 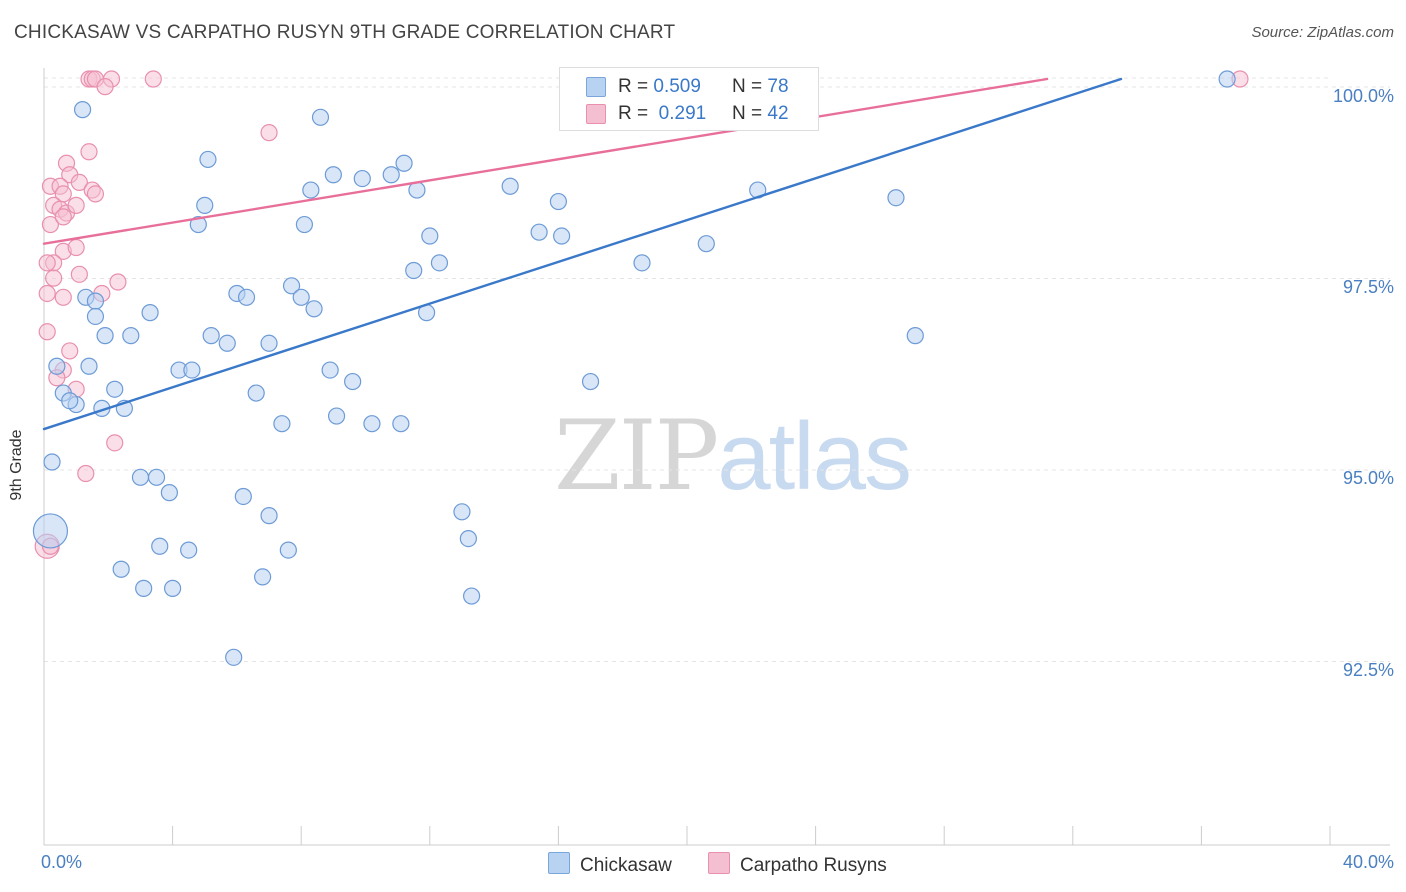 I want to click on x-tick-label-max: 40.0%, so click(x=1368, y=862).